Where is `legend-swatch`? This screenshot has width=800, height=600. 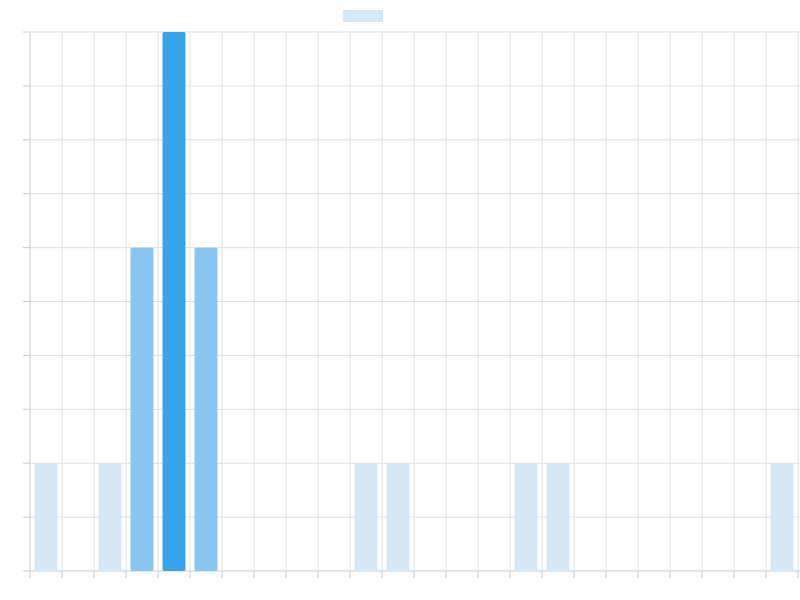
legend-swatch is located at coordinates (363, 16).